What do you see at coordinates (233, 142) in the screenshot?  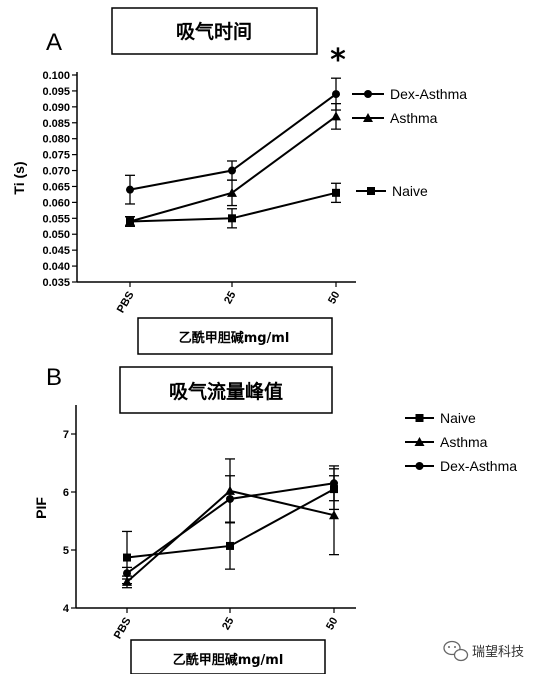 I see `panel-a-dex-asthma-line` at bounding box center [233, 142].